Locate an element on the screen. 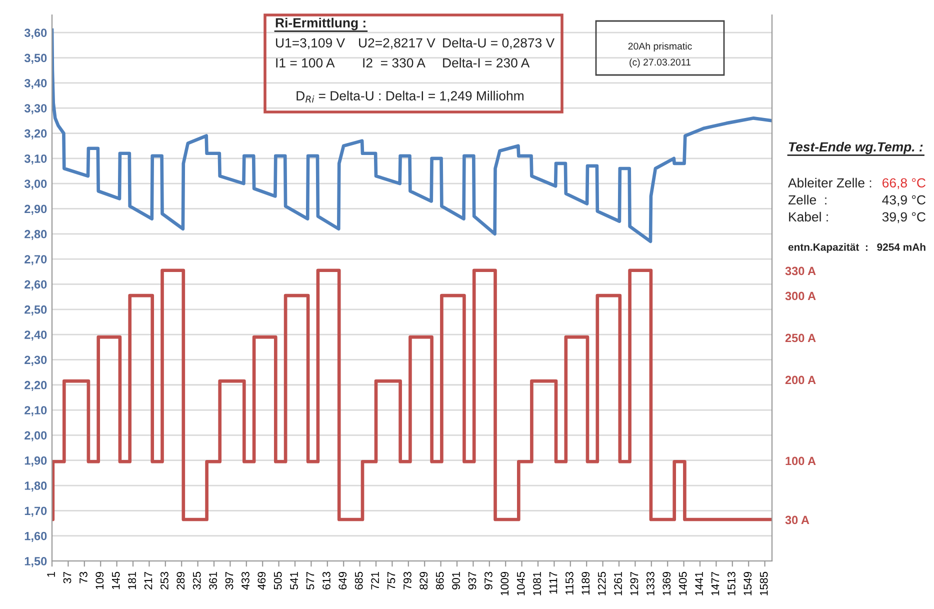  y-tick-label: 2,20 is located at coordinates (35, 385).